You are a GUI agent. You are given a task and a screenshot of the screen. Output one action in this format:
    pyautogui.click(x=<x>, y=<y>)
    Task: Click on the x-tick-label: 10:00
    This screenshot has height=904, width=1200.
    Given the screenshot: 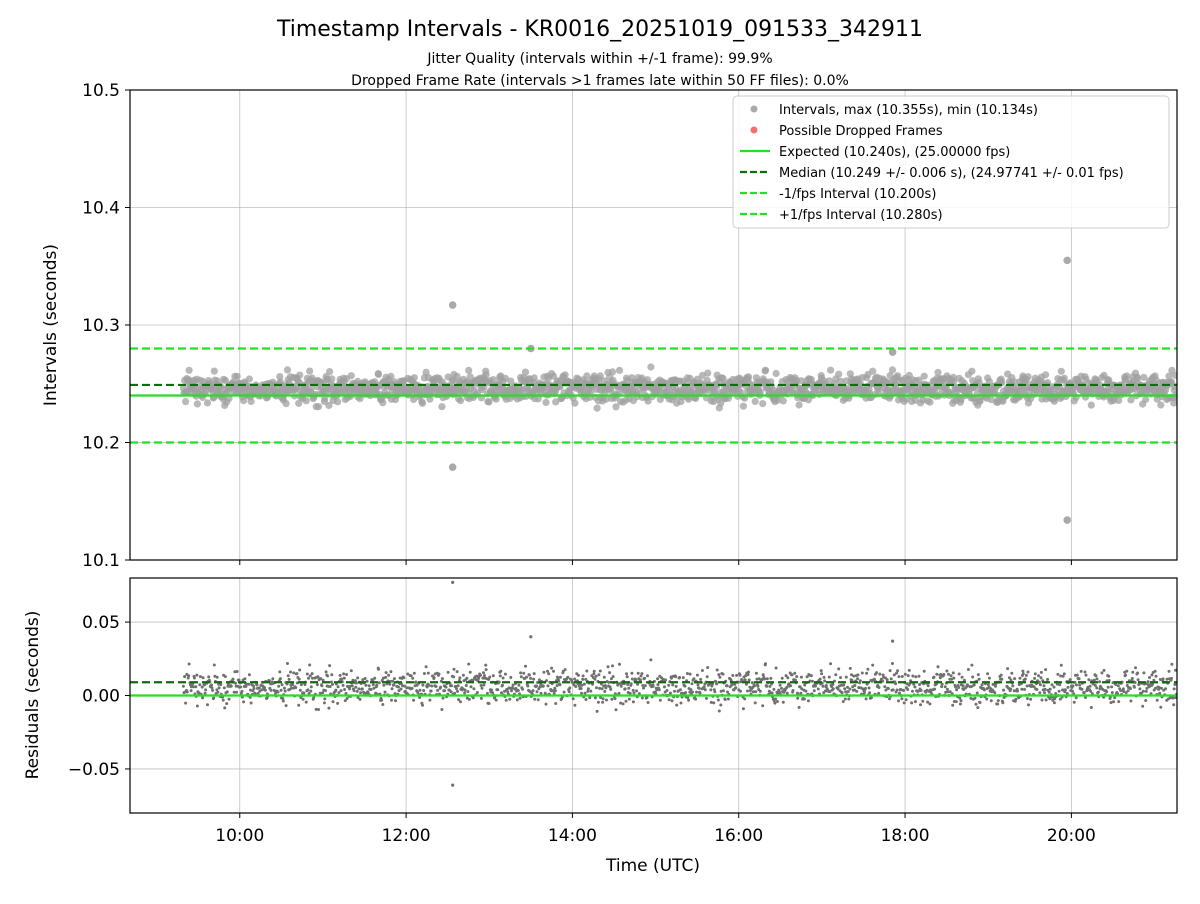 What is the action you would take?
    pyautogui.click(x=239, y=836)
    